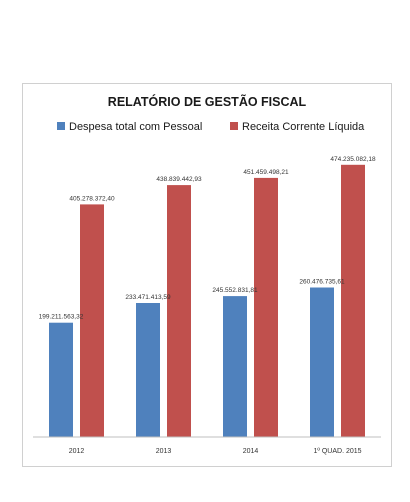  What do you see at coordinates (215, 451) in the screenshot?
I see `x-axis-ticks: 2012 2013 2014 1º QUAD. 2015` at bounding box center [215, 451].